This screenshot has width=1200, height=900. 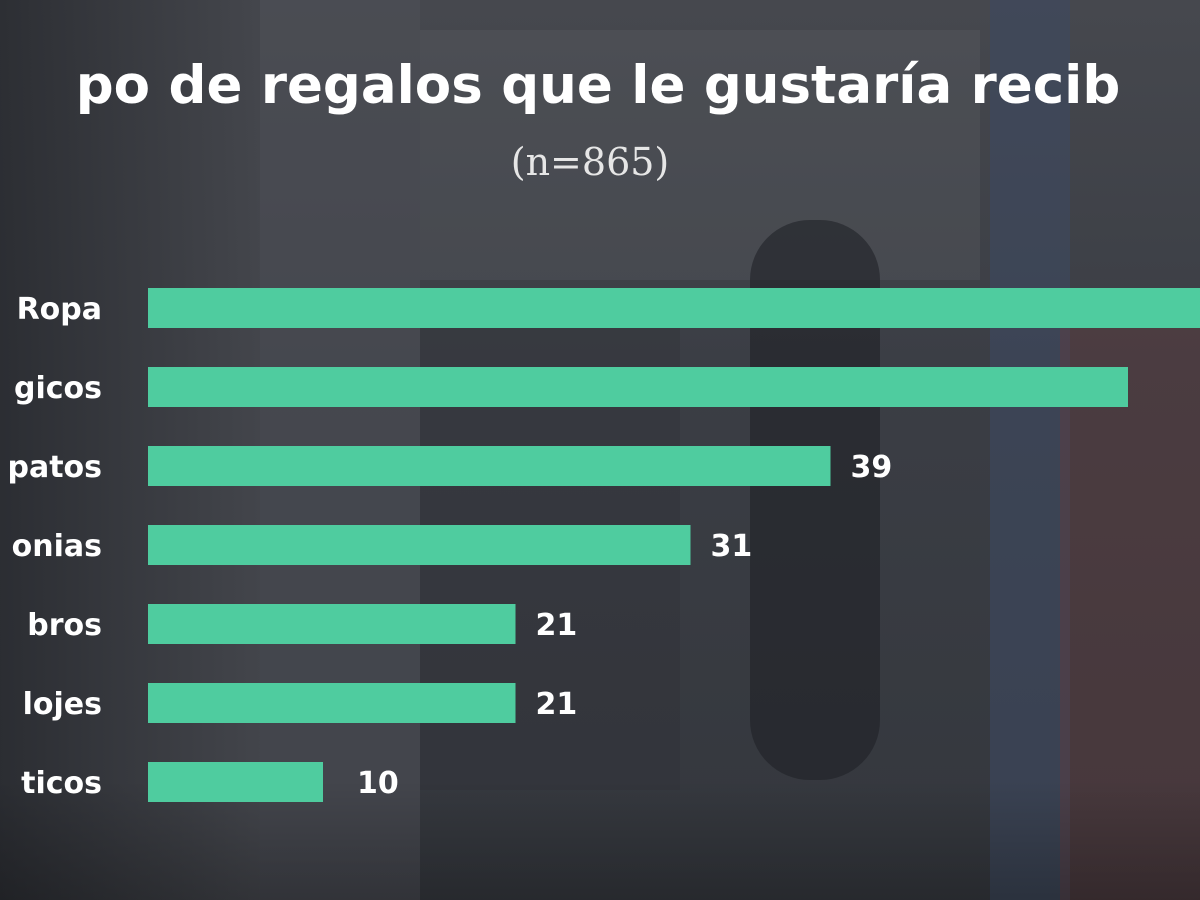 I want to click on bar-onias, so click(x=419, y=545).